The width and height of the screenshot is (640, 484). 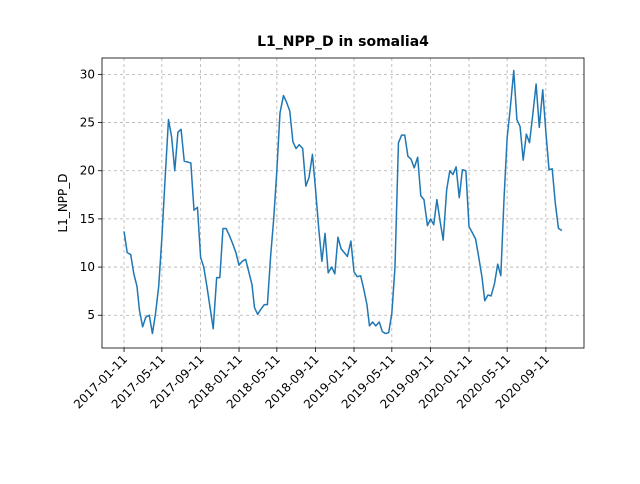 What do you see at coordinates (87, 171) in the screenshot?
I see `y-tick-label: 20` at bounding box center [87, 171].